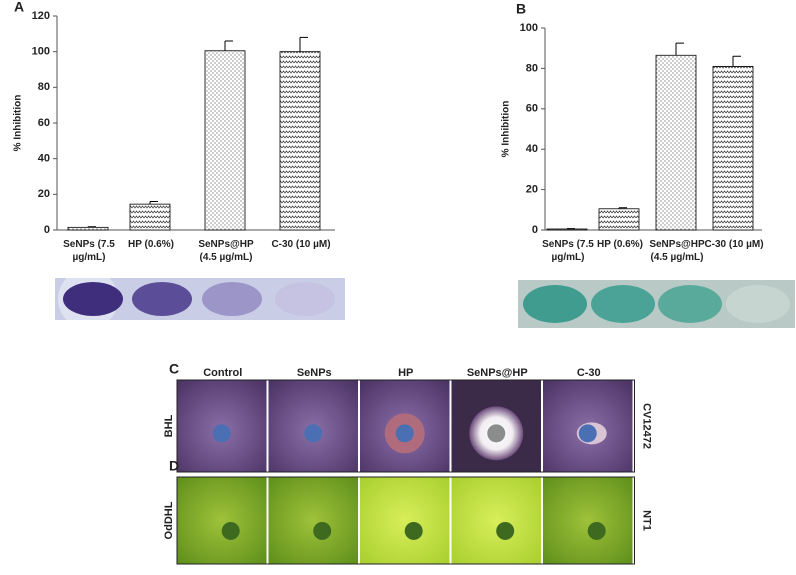  Describe the element at coordinates (222, 373) in the screenshot. I see `column-header: Control` at that location.